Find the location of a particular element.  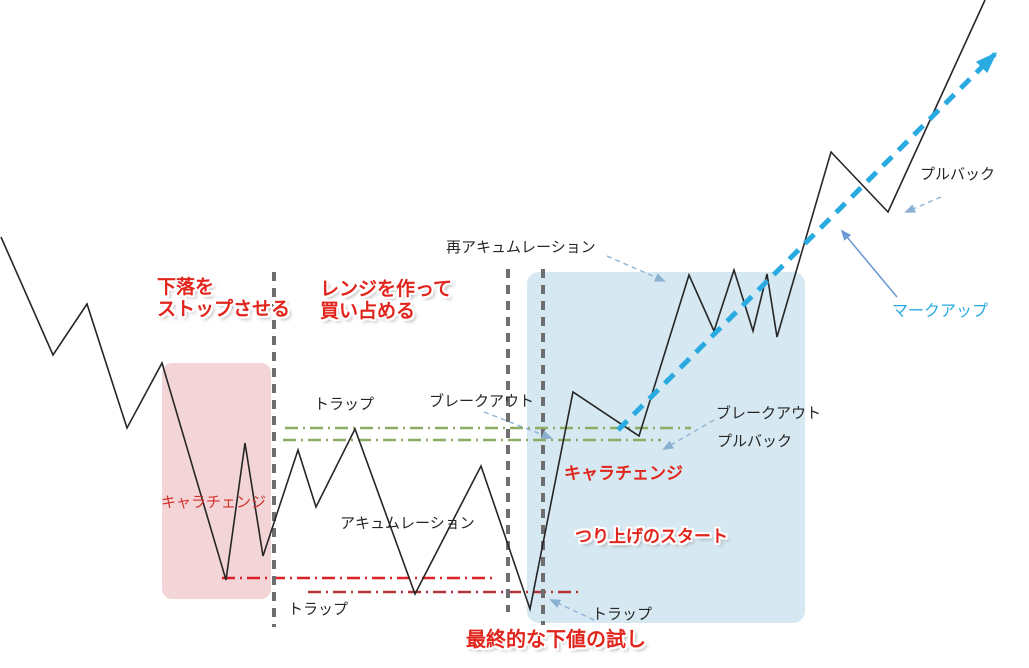

markup-pointer-arrow is located at coordinates (869, 263).